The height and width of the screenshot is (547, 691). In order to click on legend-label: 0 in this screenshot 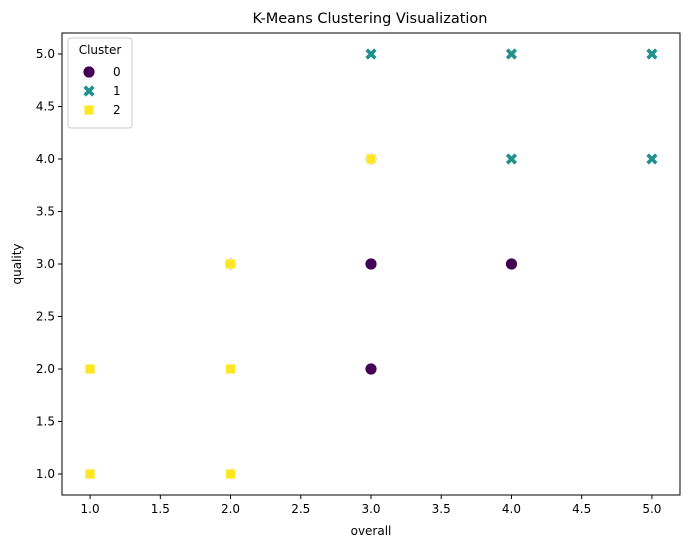, I will do `click(117, 72)`.